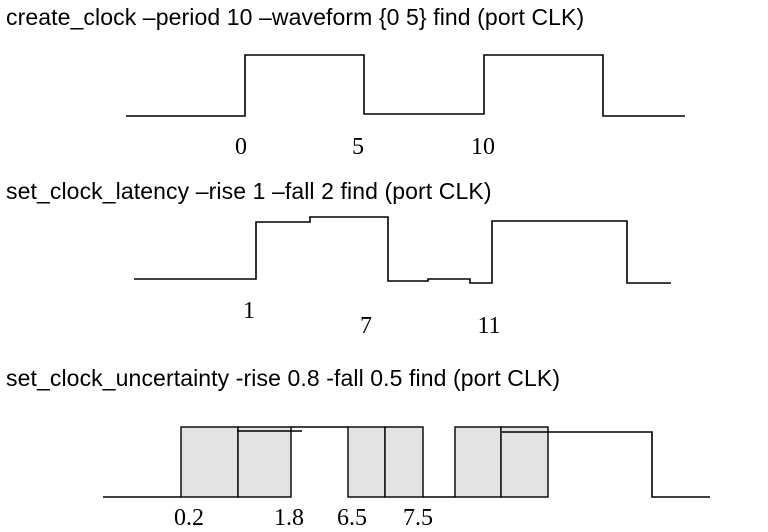  What do you see at coordinates (358, 147) in the screenshot?
I see `tick-label: 5` at bounding box center [358, 147].